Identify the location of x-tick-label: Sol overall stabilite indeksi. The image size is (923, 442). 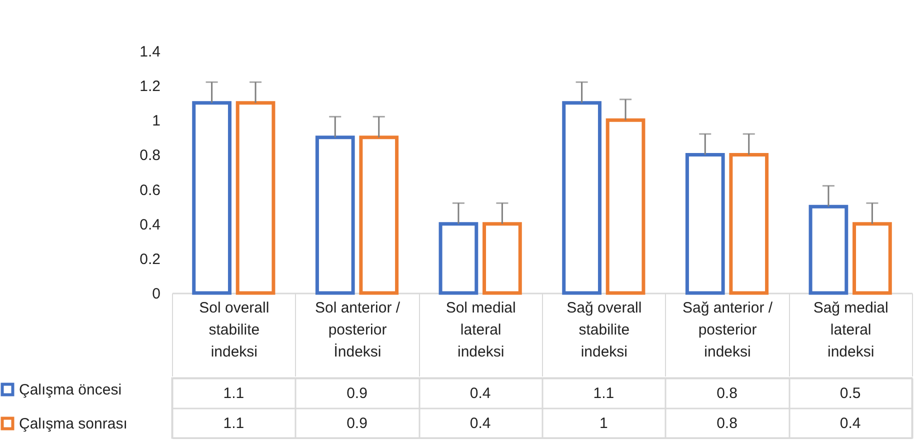
(234, 330).